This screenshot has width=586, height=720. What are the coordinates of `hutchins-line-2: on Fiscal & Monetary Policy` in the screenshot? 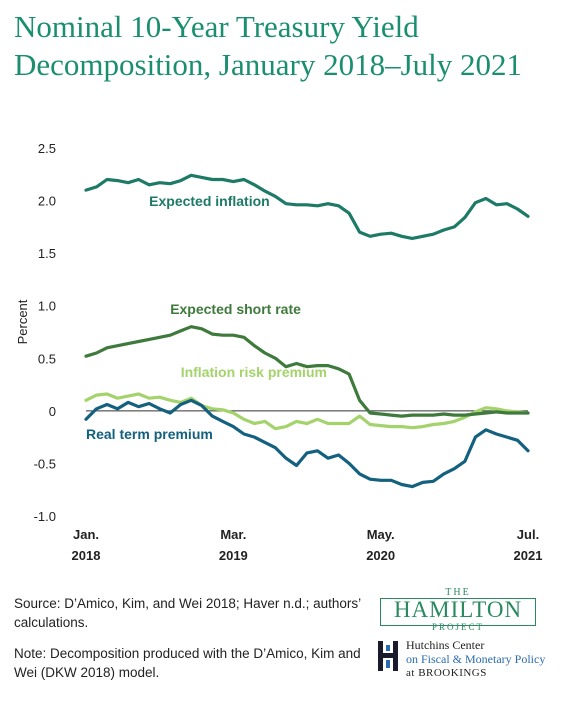 It's located at (476, 659).